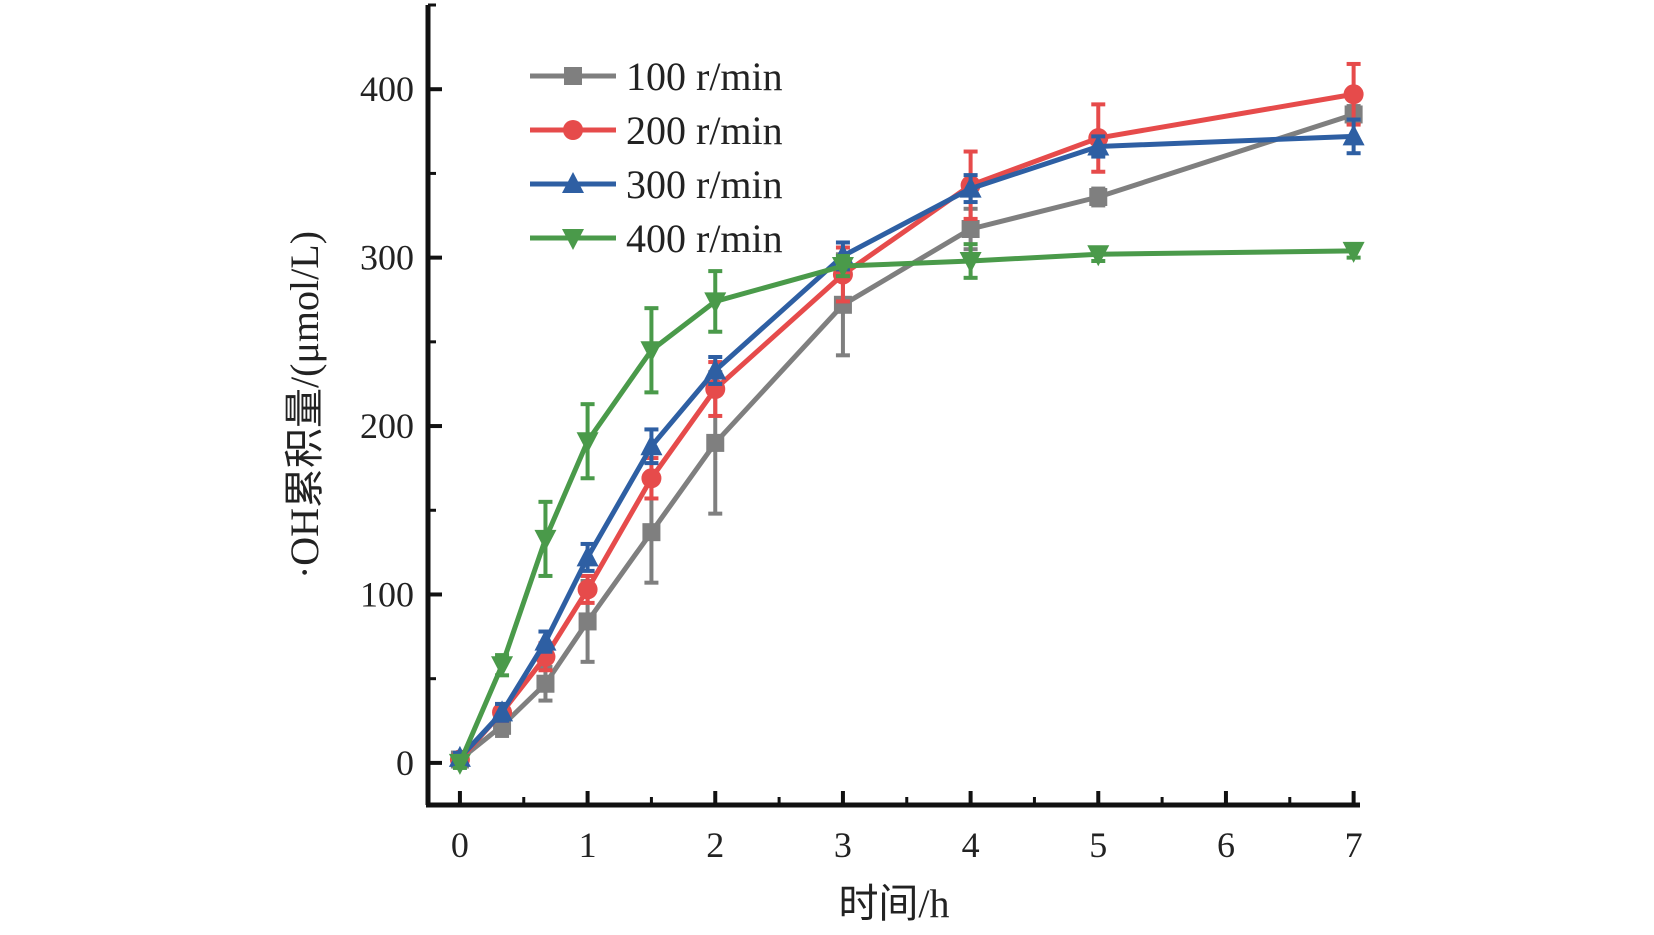 Image resolution: width=1654 pixels, height=935 pixels. Describe the element at coordinates (1354, 845) in the screenshot. I see `x-tick-label: 7` at that location.